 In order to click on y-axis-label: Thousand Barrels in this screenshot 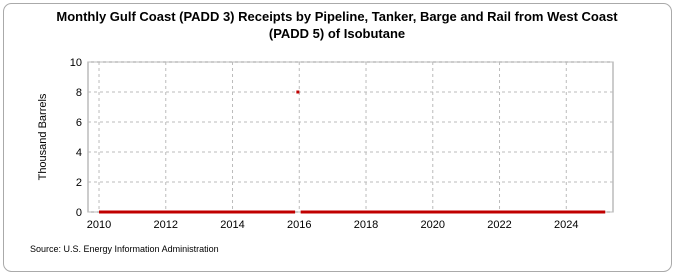, I will do `click(43, 136)`.